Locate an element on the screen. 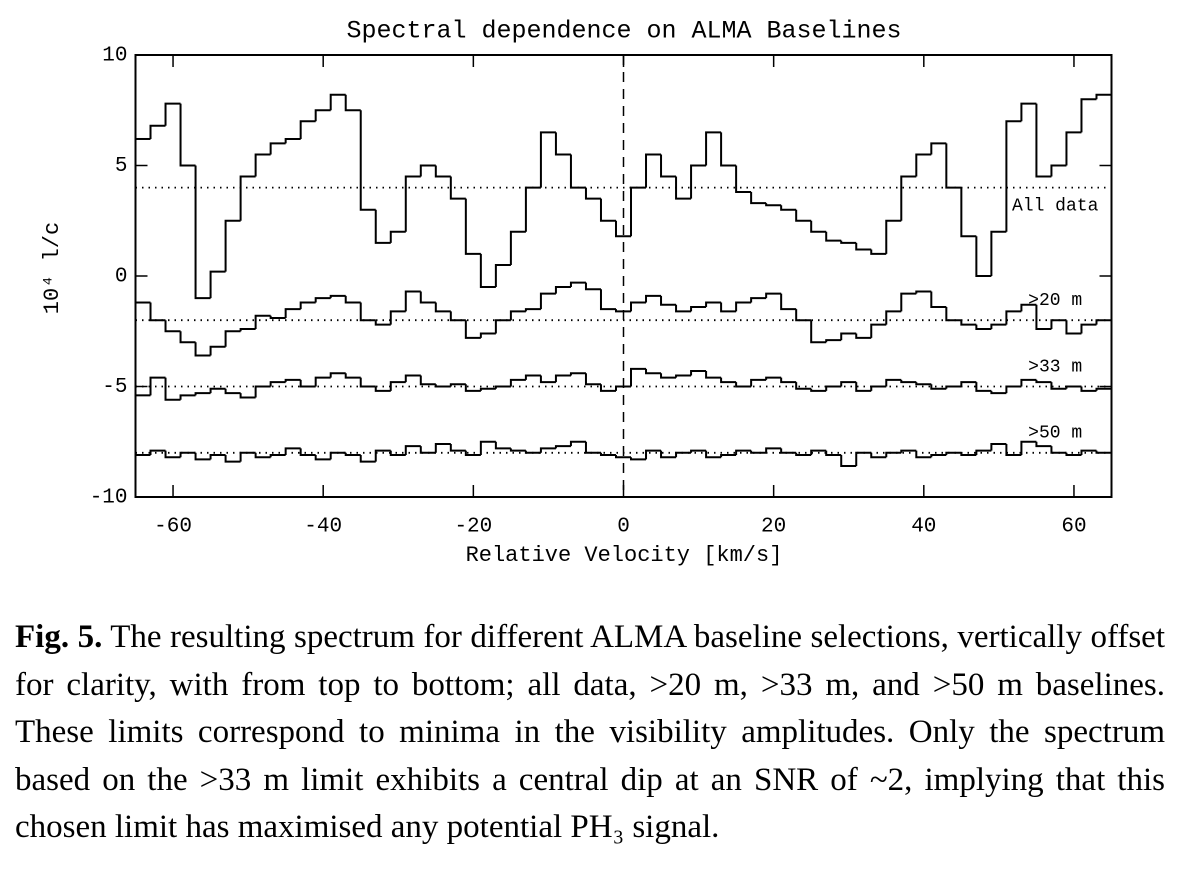  y-tick-label: 10 is located at coordinates (114, 56).